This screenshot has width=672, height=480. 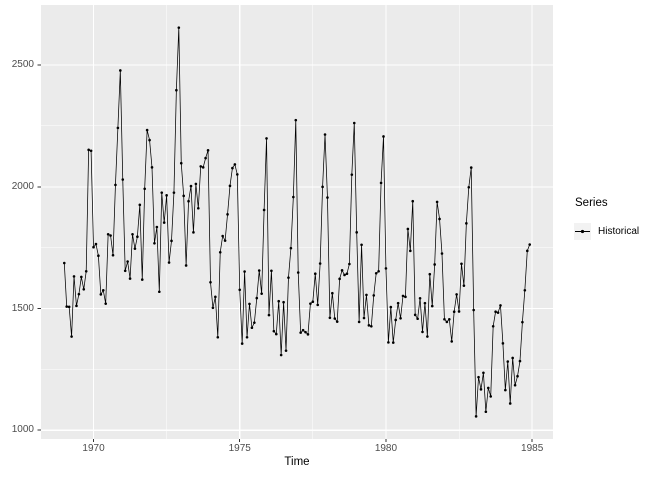 What do you see at coordinates (297, 462) in the screenshot?
I see `x-axis-title: Time` at bounding box center [297, 462].